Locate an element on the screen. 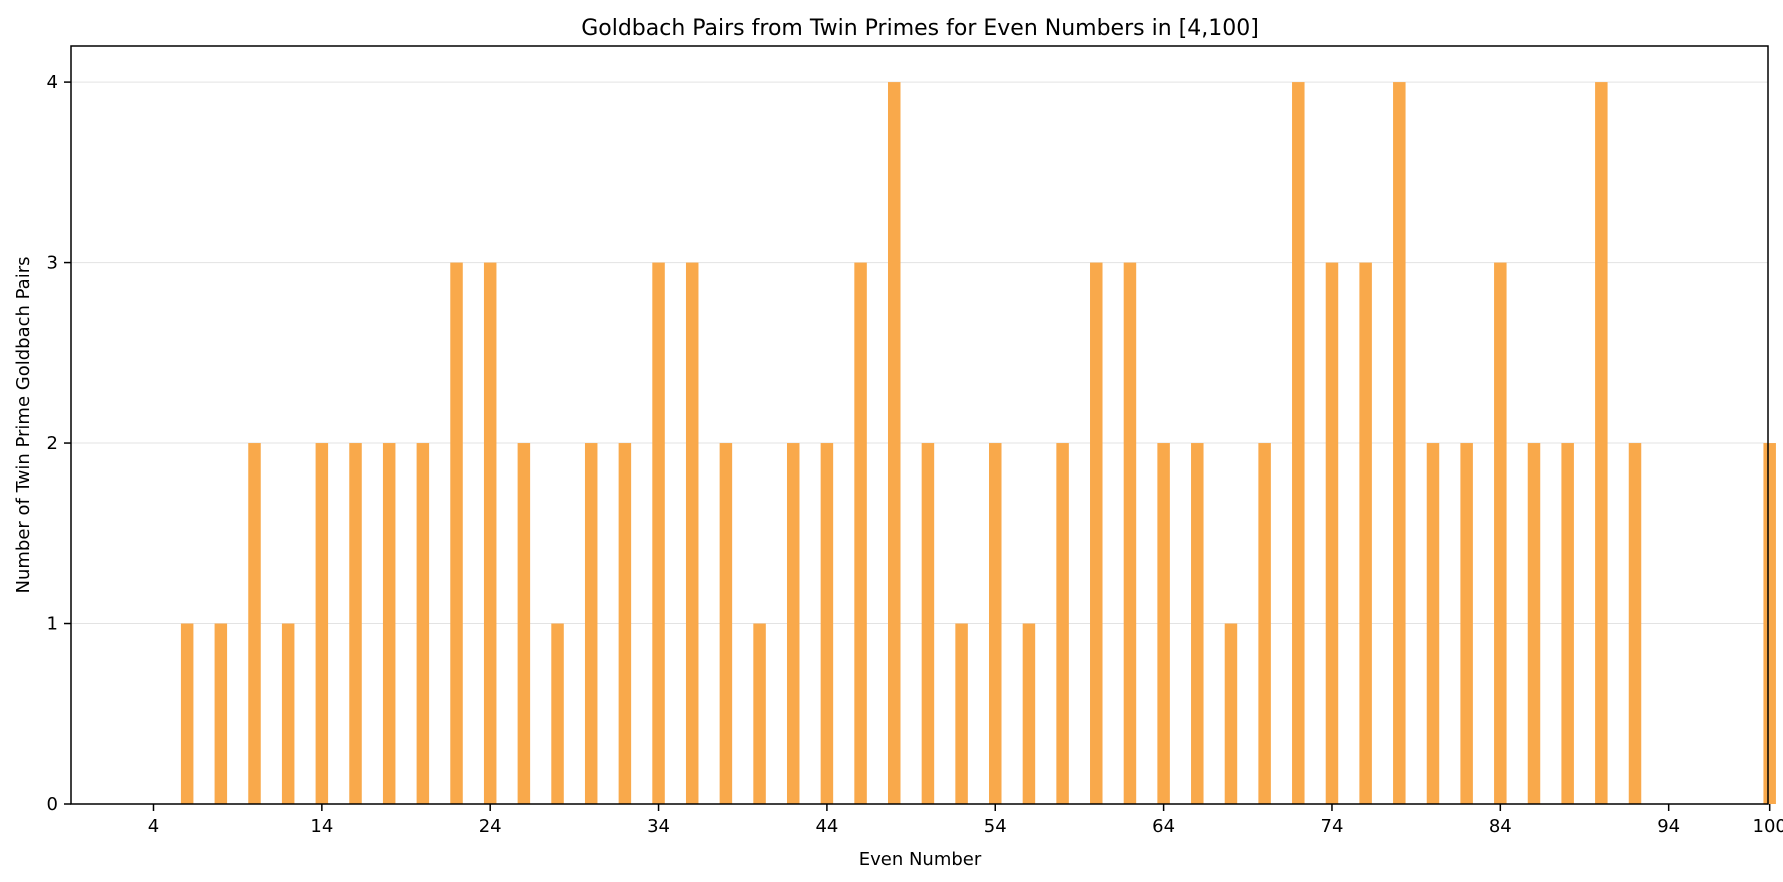  y-axis-ticks: 0 1 2 3 4 is located at coordinates (59, 443).